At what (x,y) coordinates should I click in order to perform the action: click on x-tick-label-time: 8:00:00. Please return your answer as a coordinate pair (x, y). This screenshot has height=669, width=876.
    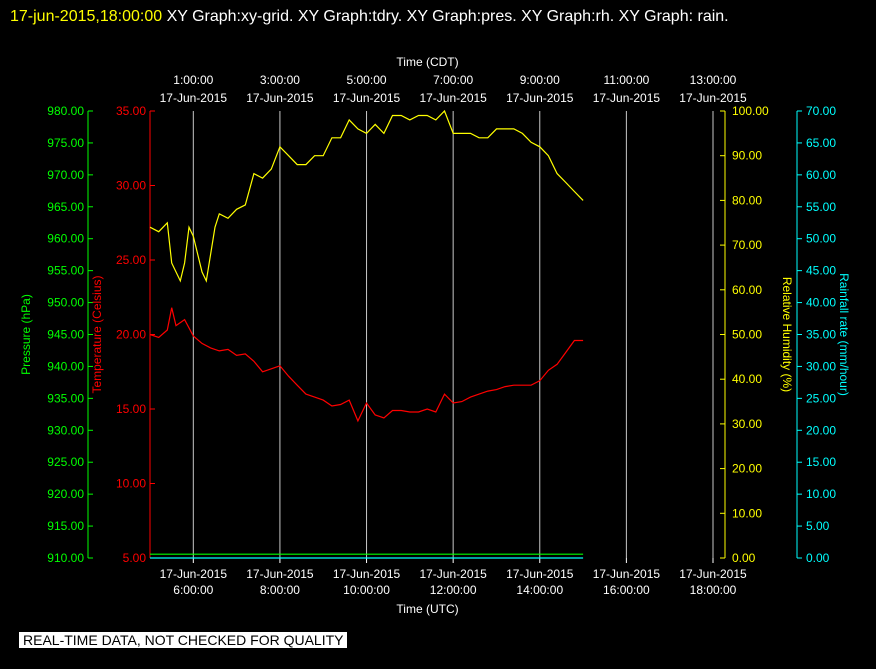
    Looking at the image, I should click on (280, 590).